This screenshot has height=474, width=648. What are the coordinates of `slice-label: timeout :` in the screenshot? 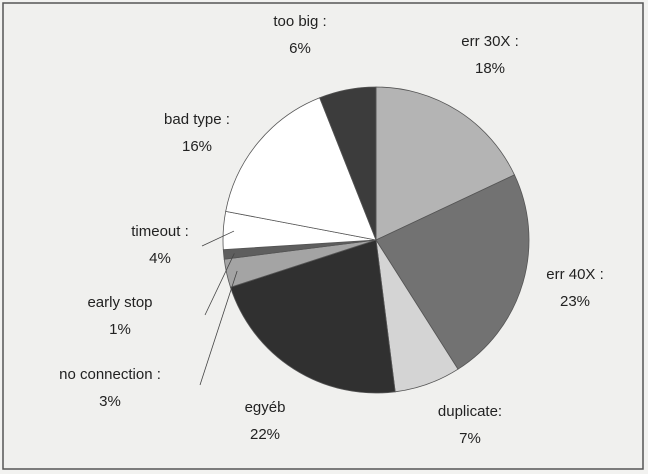 It's located at (160, 231).